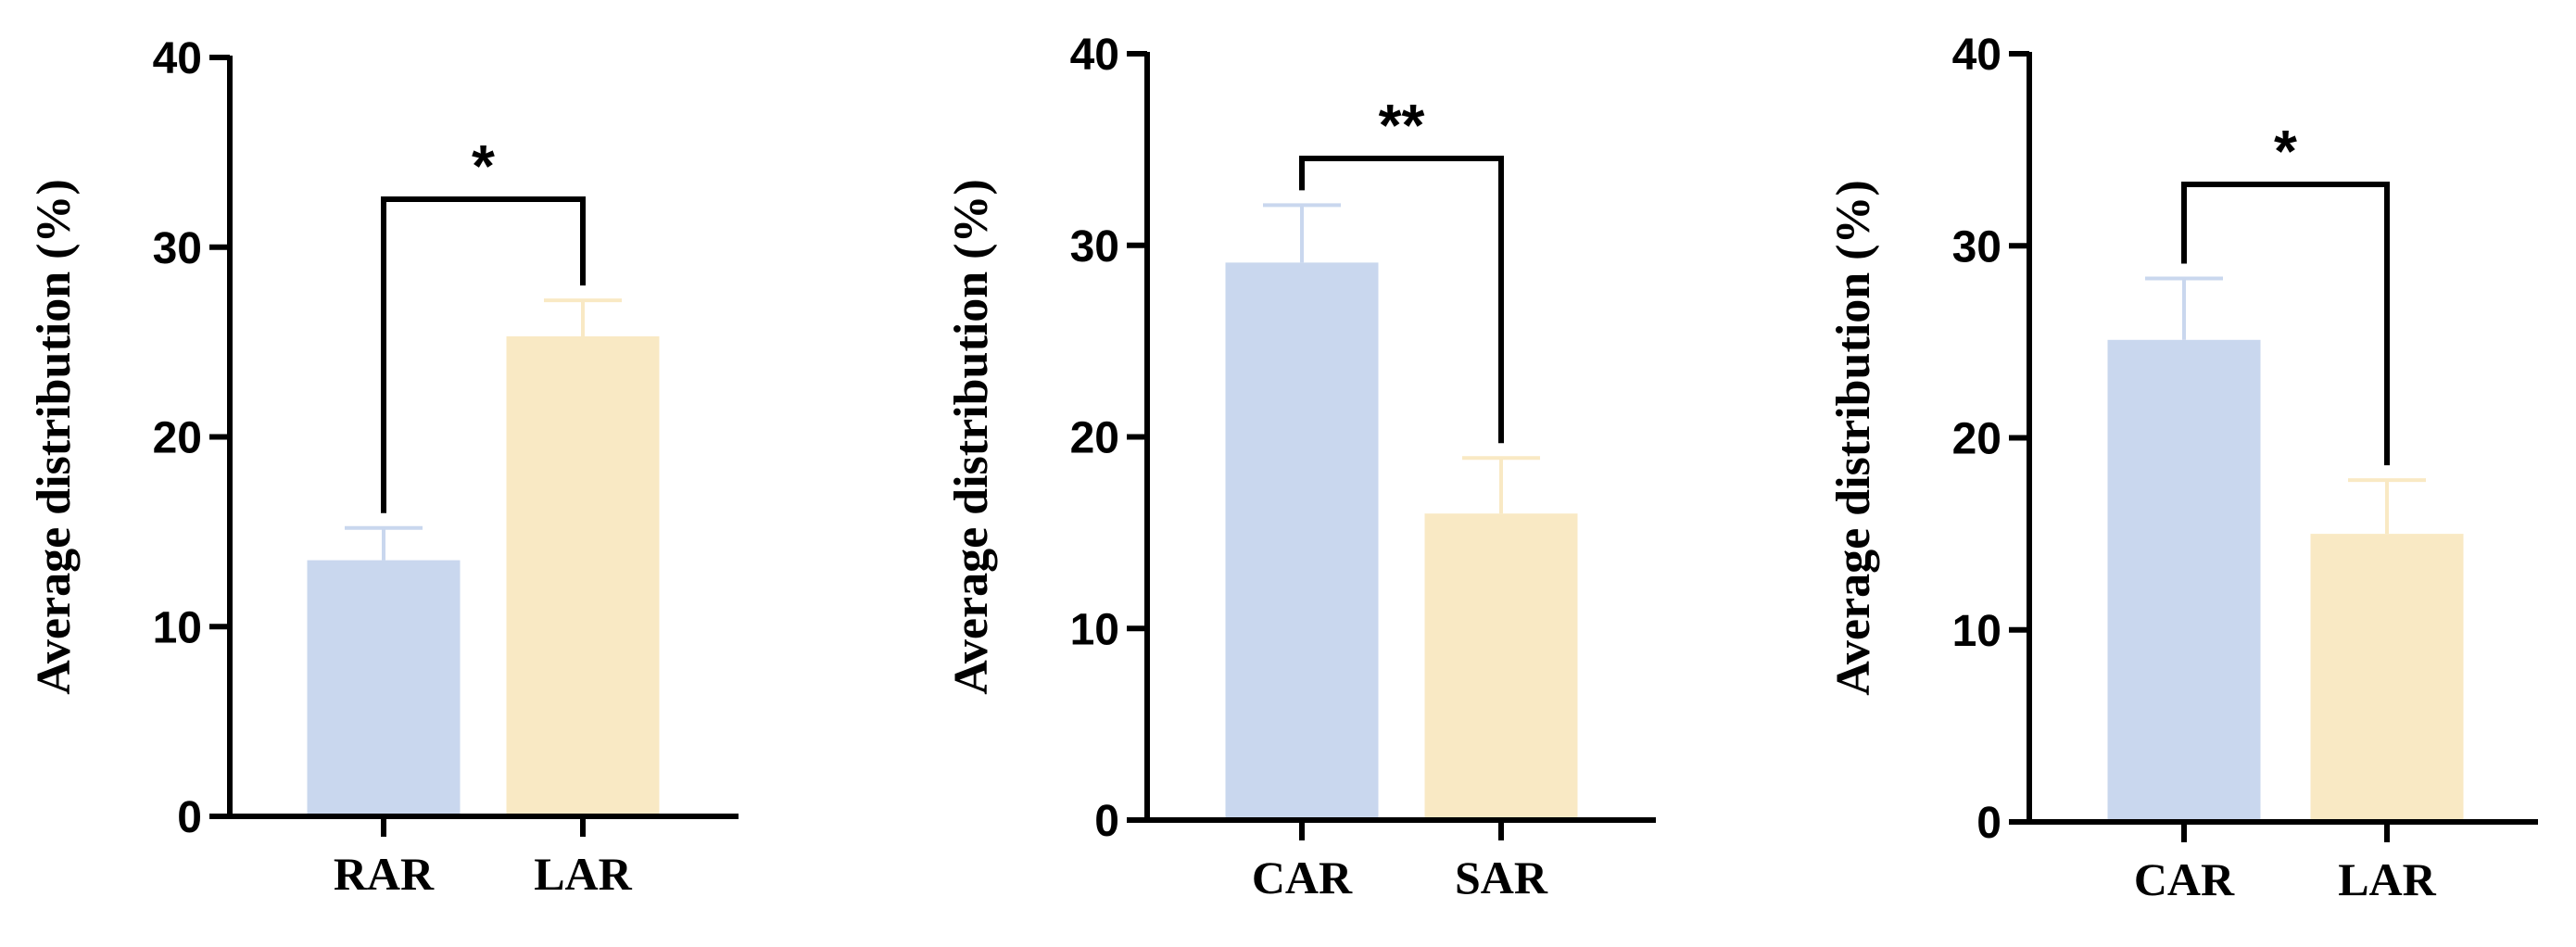 This screenshot has width=2576, height=947. I want to click on significance-label: **, so click(1402, 125).